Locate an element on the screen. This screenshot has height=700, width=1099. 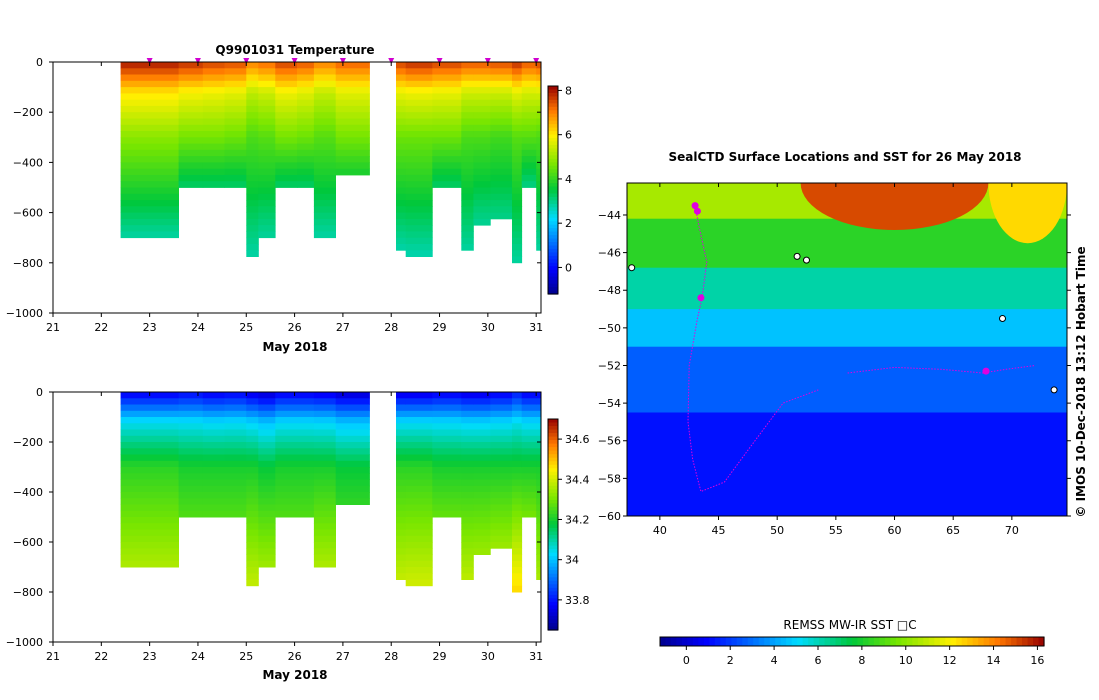
y-tick-label: −400 is located at coordinates (28, 162).